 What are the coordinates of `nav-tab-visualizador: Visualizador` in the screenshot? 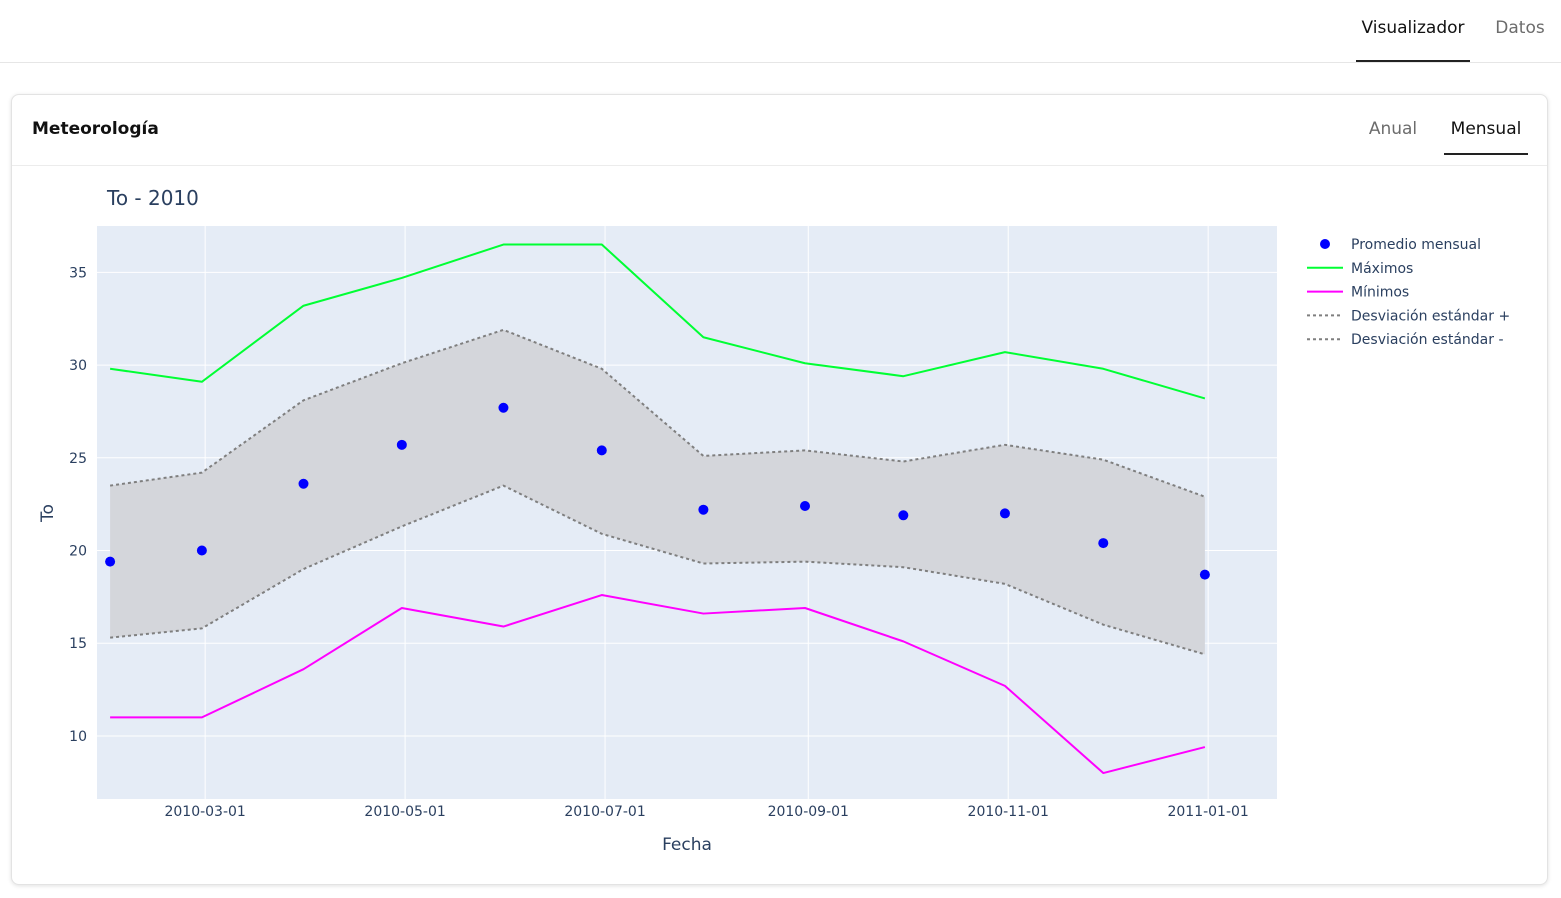 It's located at (1413, 31).